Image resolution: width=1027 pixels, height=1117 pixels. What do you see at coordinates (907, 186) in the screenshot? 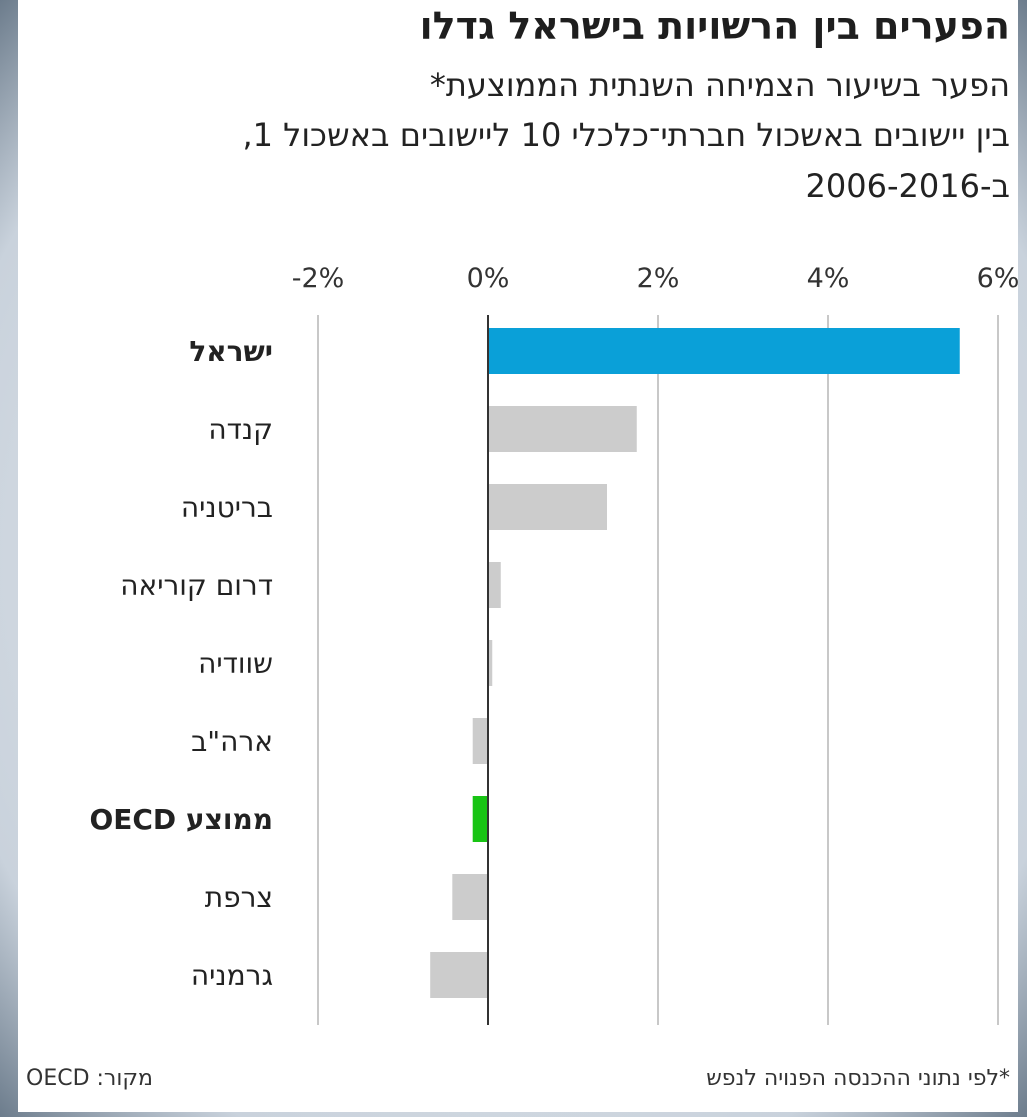
I see `chart-subtitle-line-3: ב-2006-2016` at bounding box center [907, 186].